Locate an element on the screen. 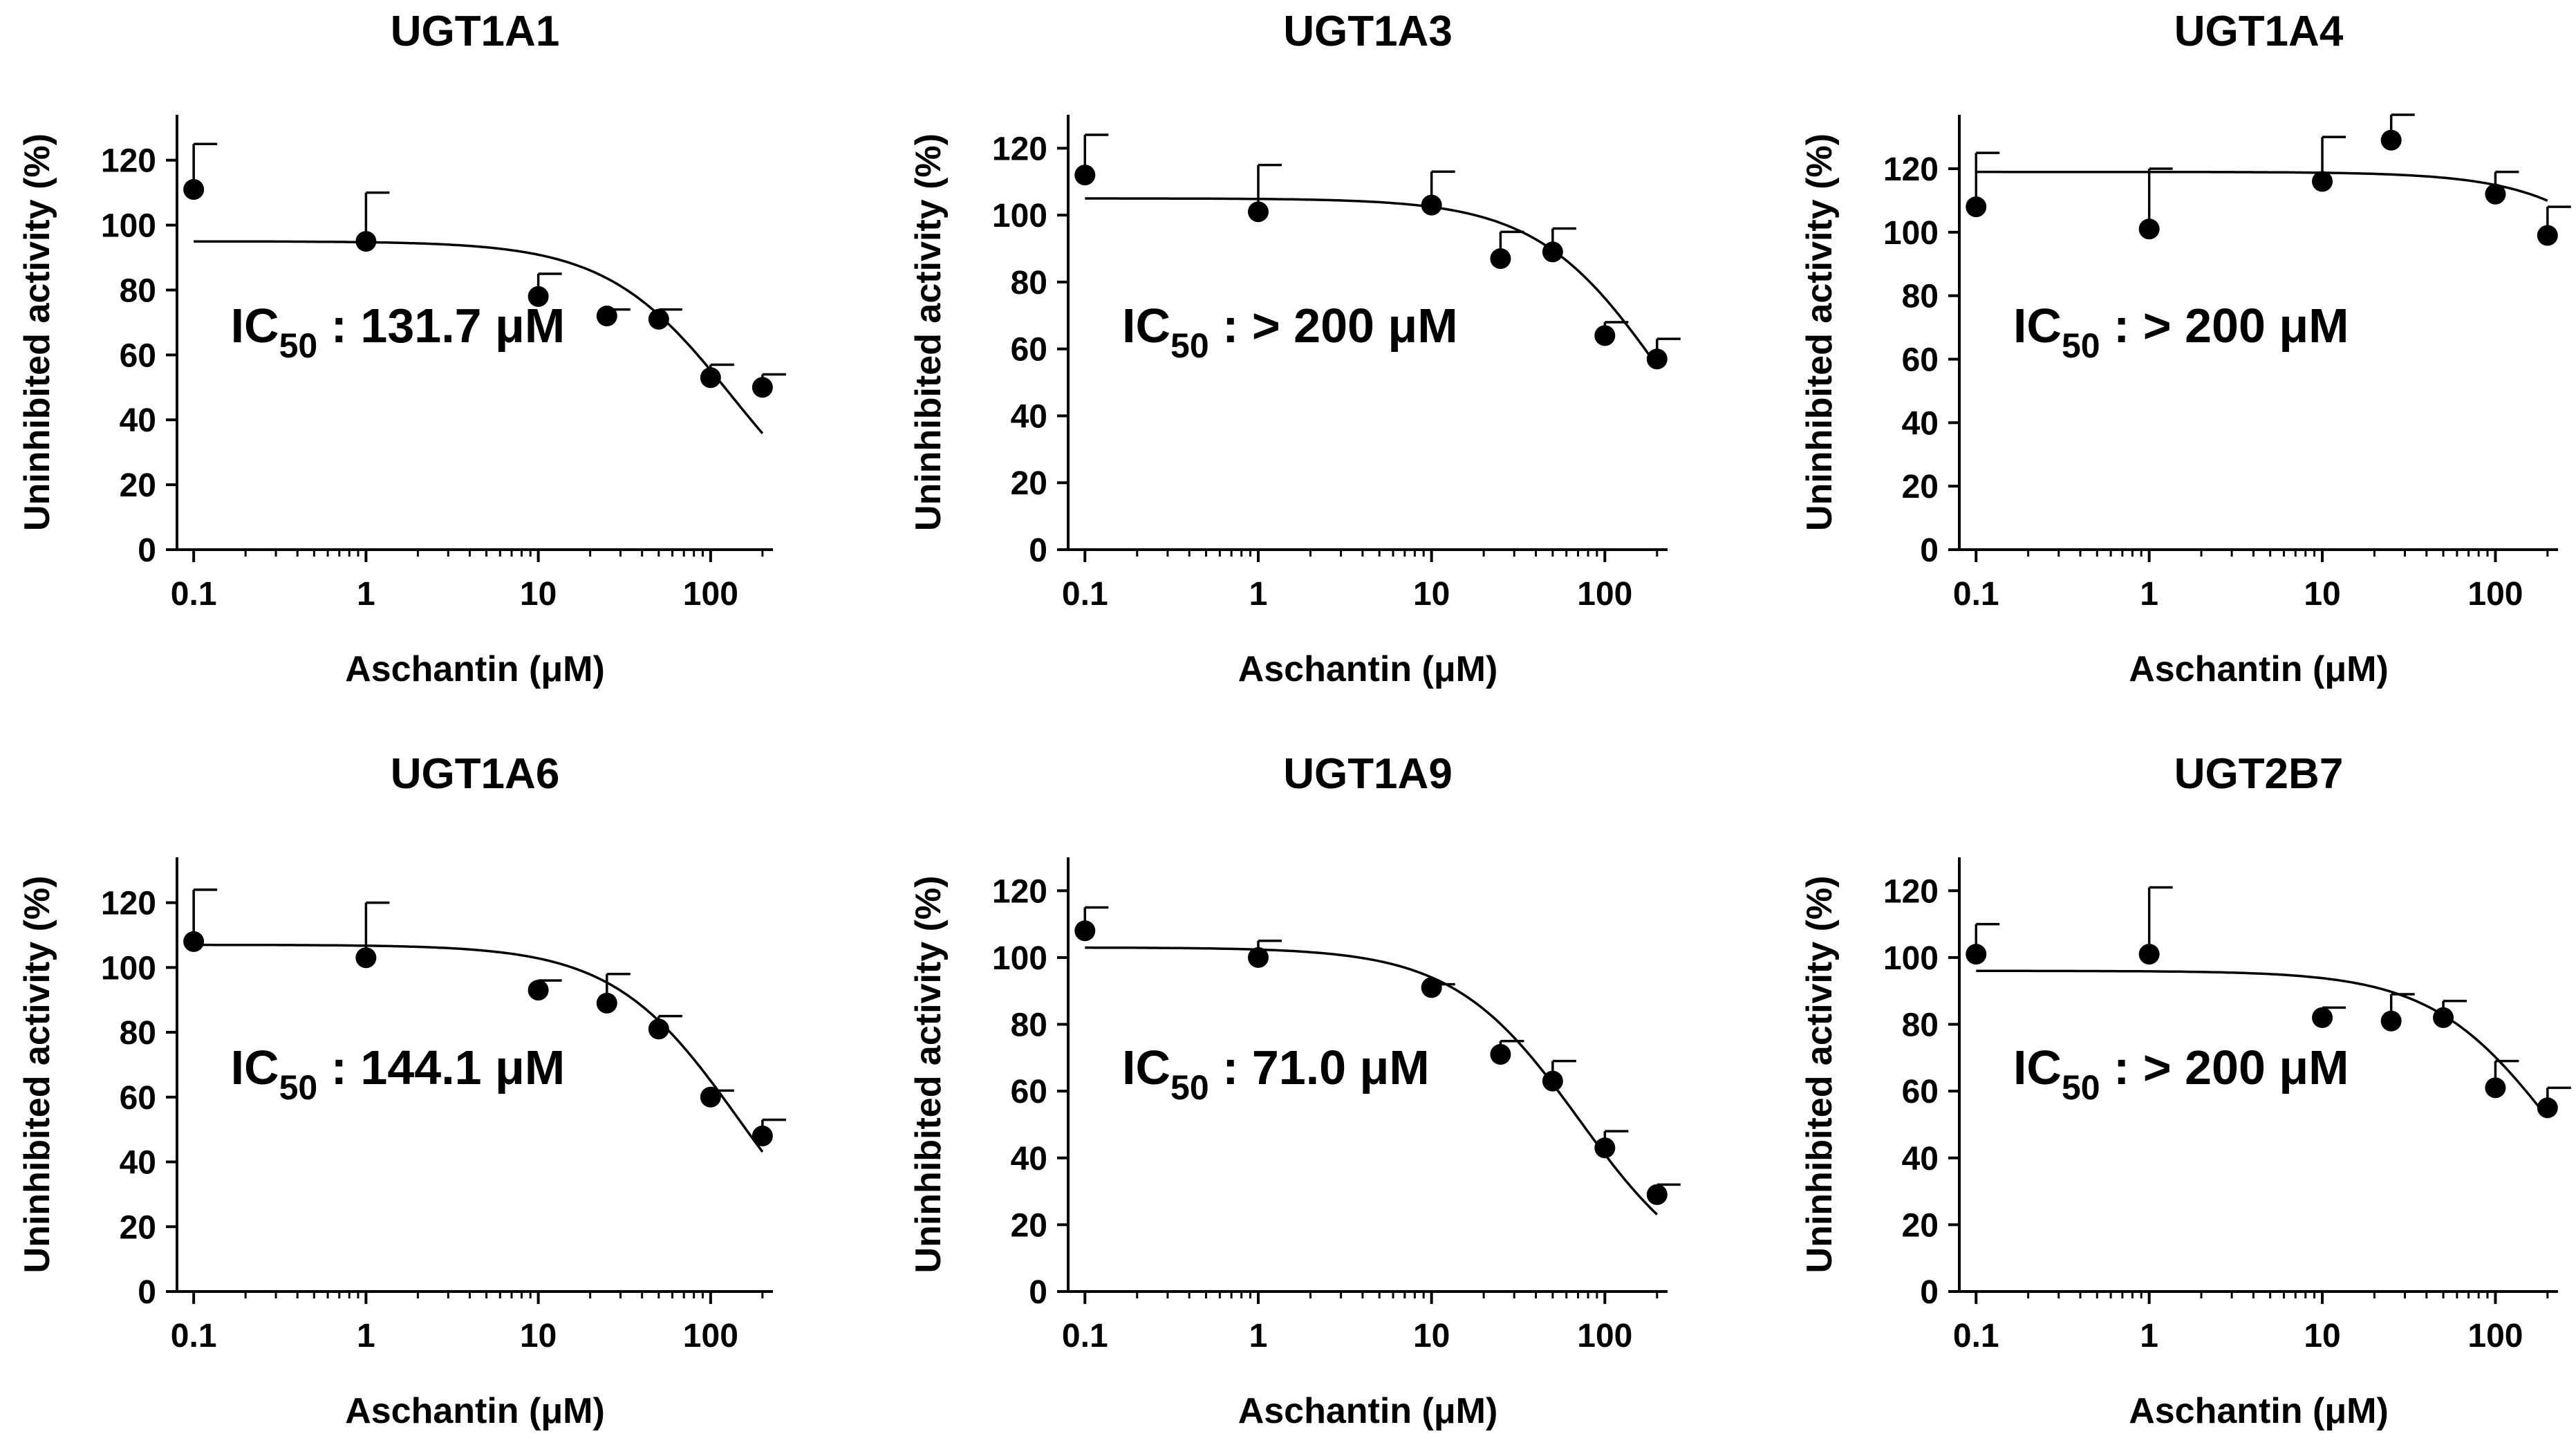 This screenshot has height=1445, width=2576. chart-title: UGT1A9 is located at coordinates (1368, 774).